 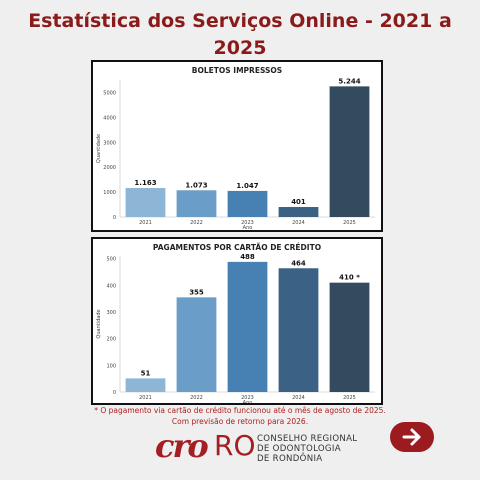 What do you see at coordinates (145, 183) in the screenshot?
I see `bar-value-label: 1.163` at bounding box center [145, 183].